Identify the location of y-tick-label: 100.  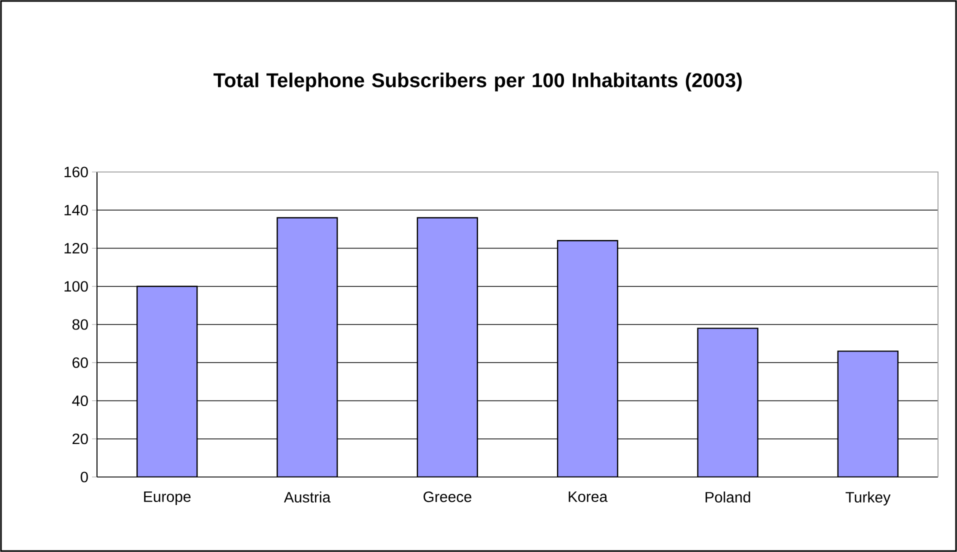
(76, 286).